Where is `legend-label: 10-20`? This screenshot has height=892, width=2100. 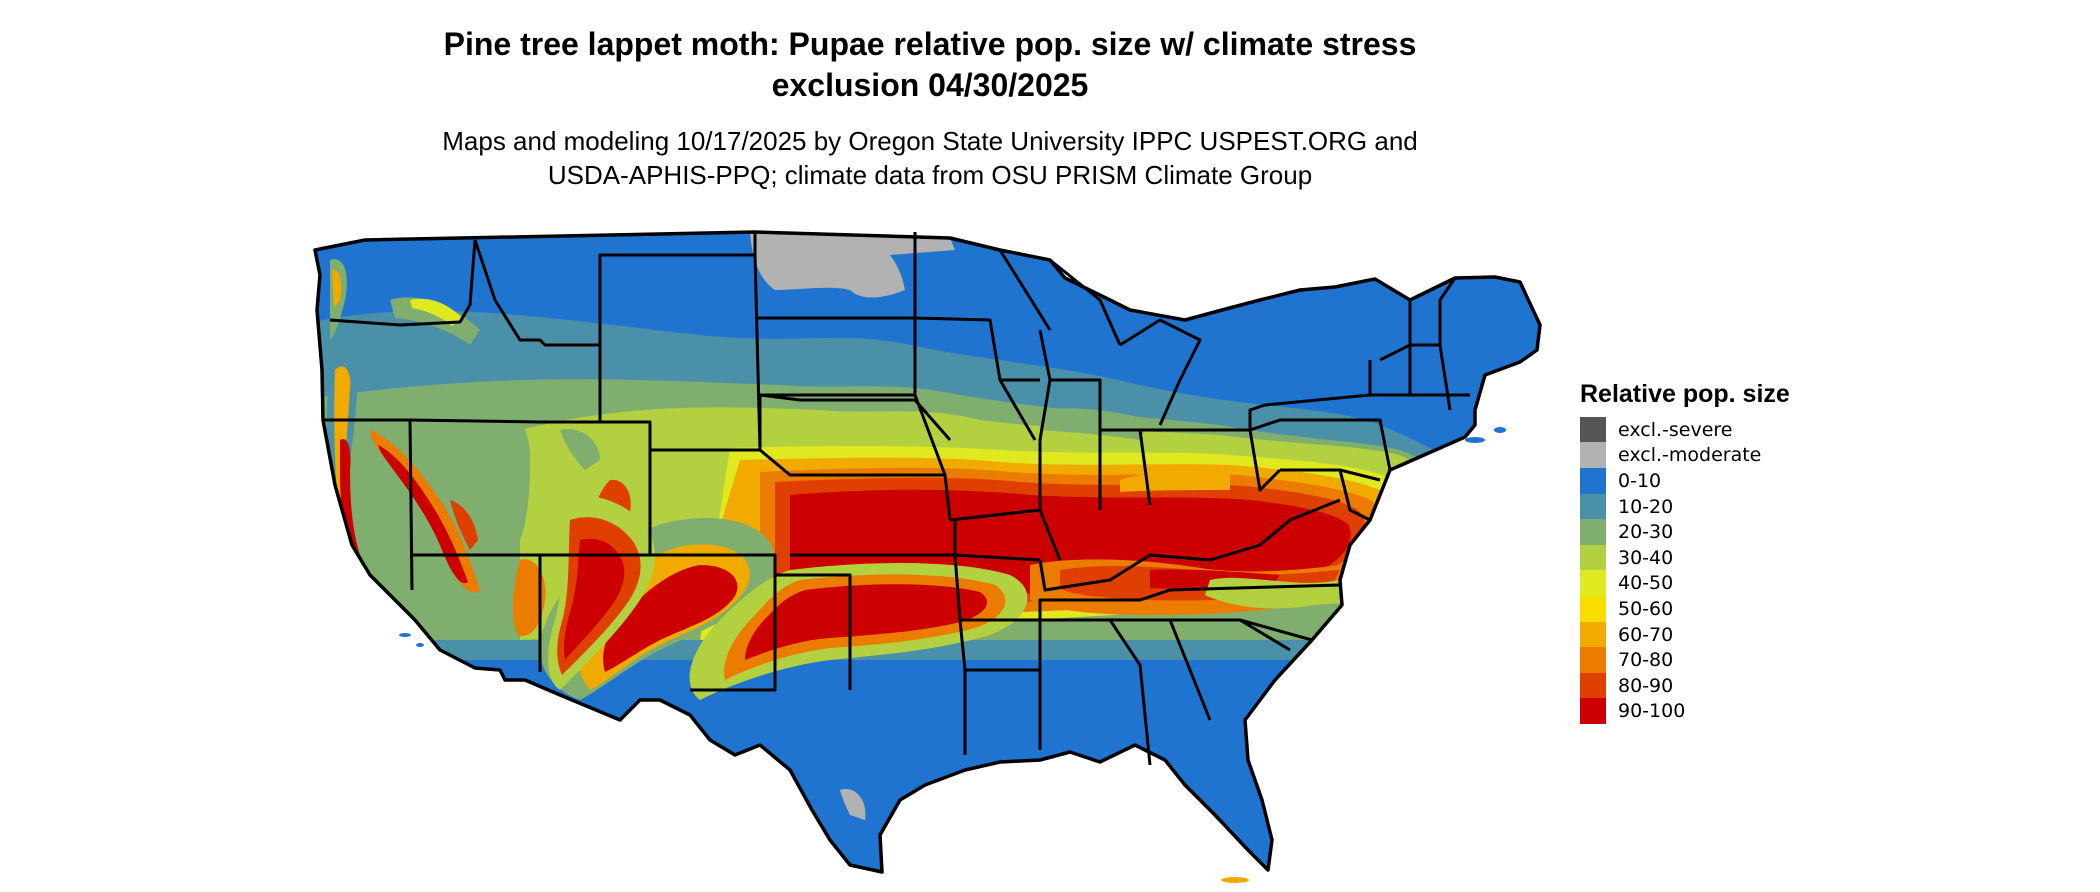
legend-label: 10-20 is located at coordinates (1646, 506).